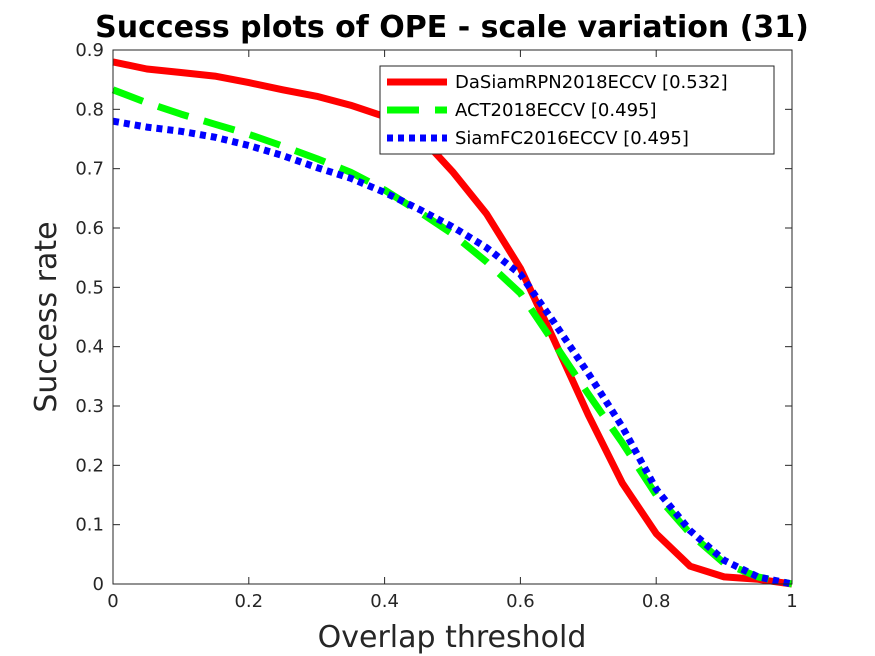  I want to click on y-tick-label: 0.5, so click(89, 287).